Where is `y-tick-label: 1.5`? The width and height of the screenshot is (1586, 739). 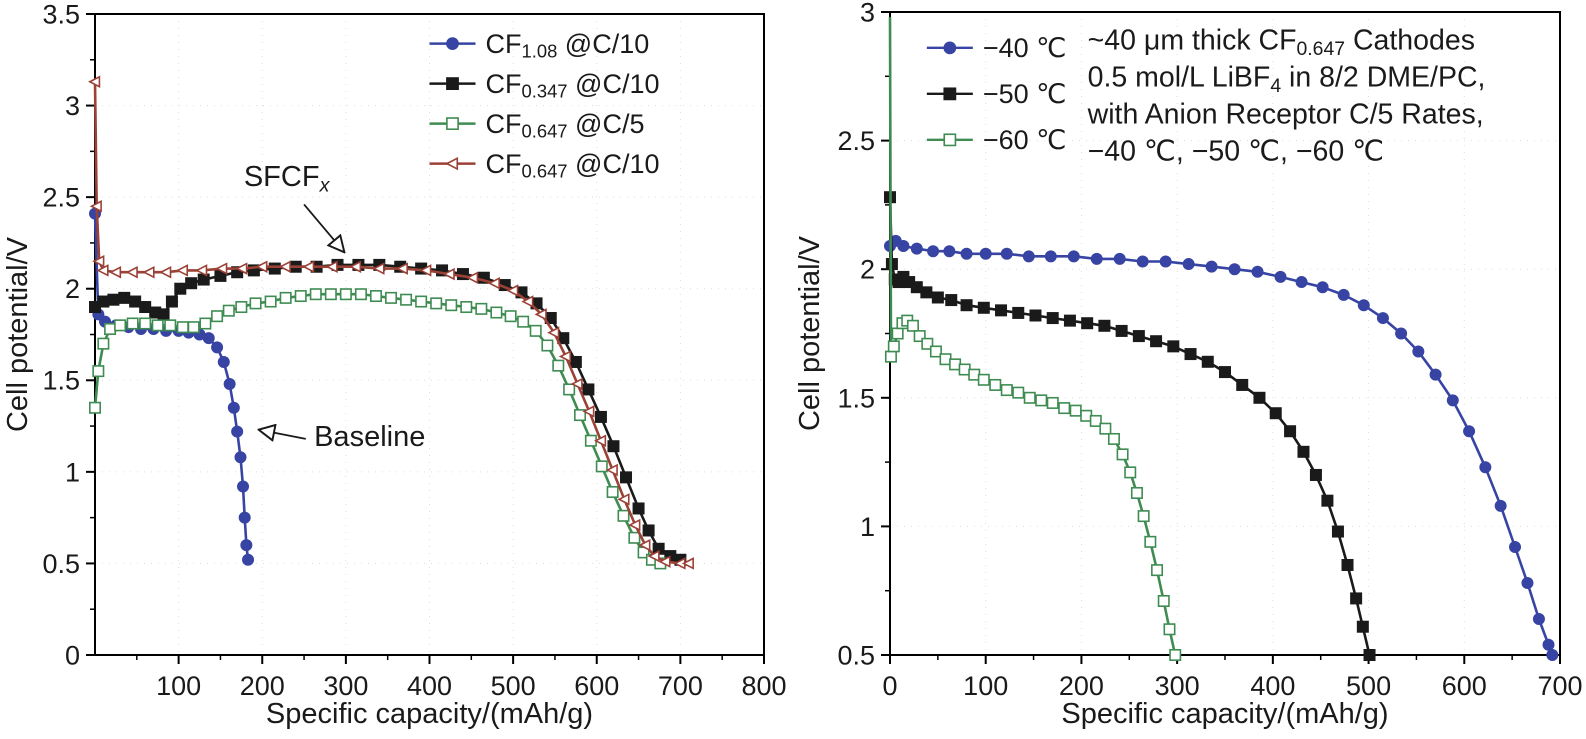
y-tick-label: 1.5 is located at coordinates (856, 398).